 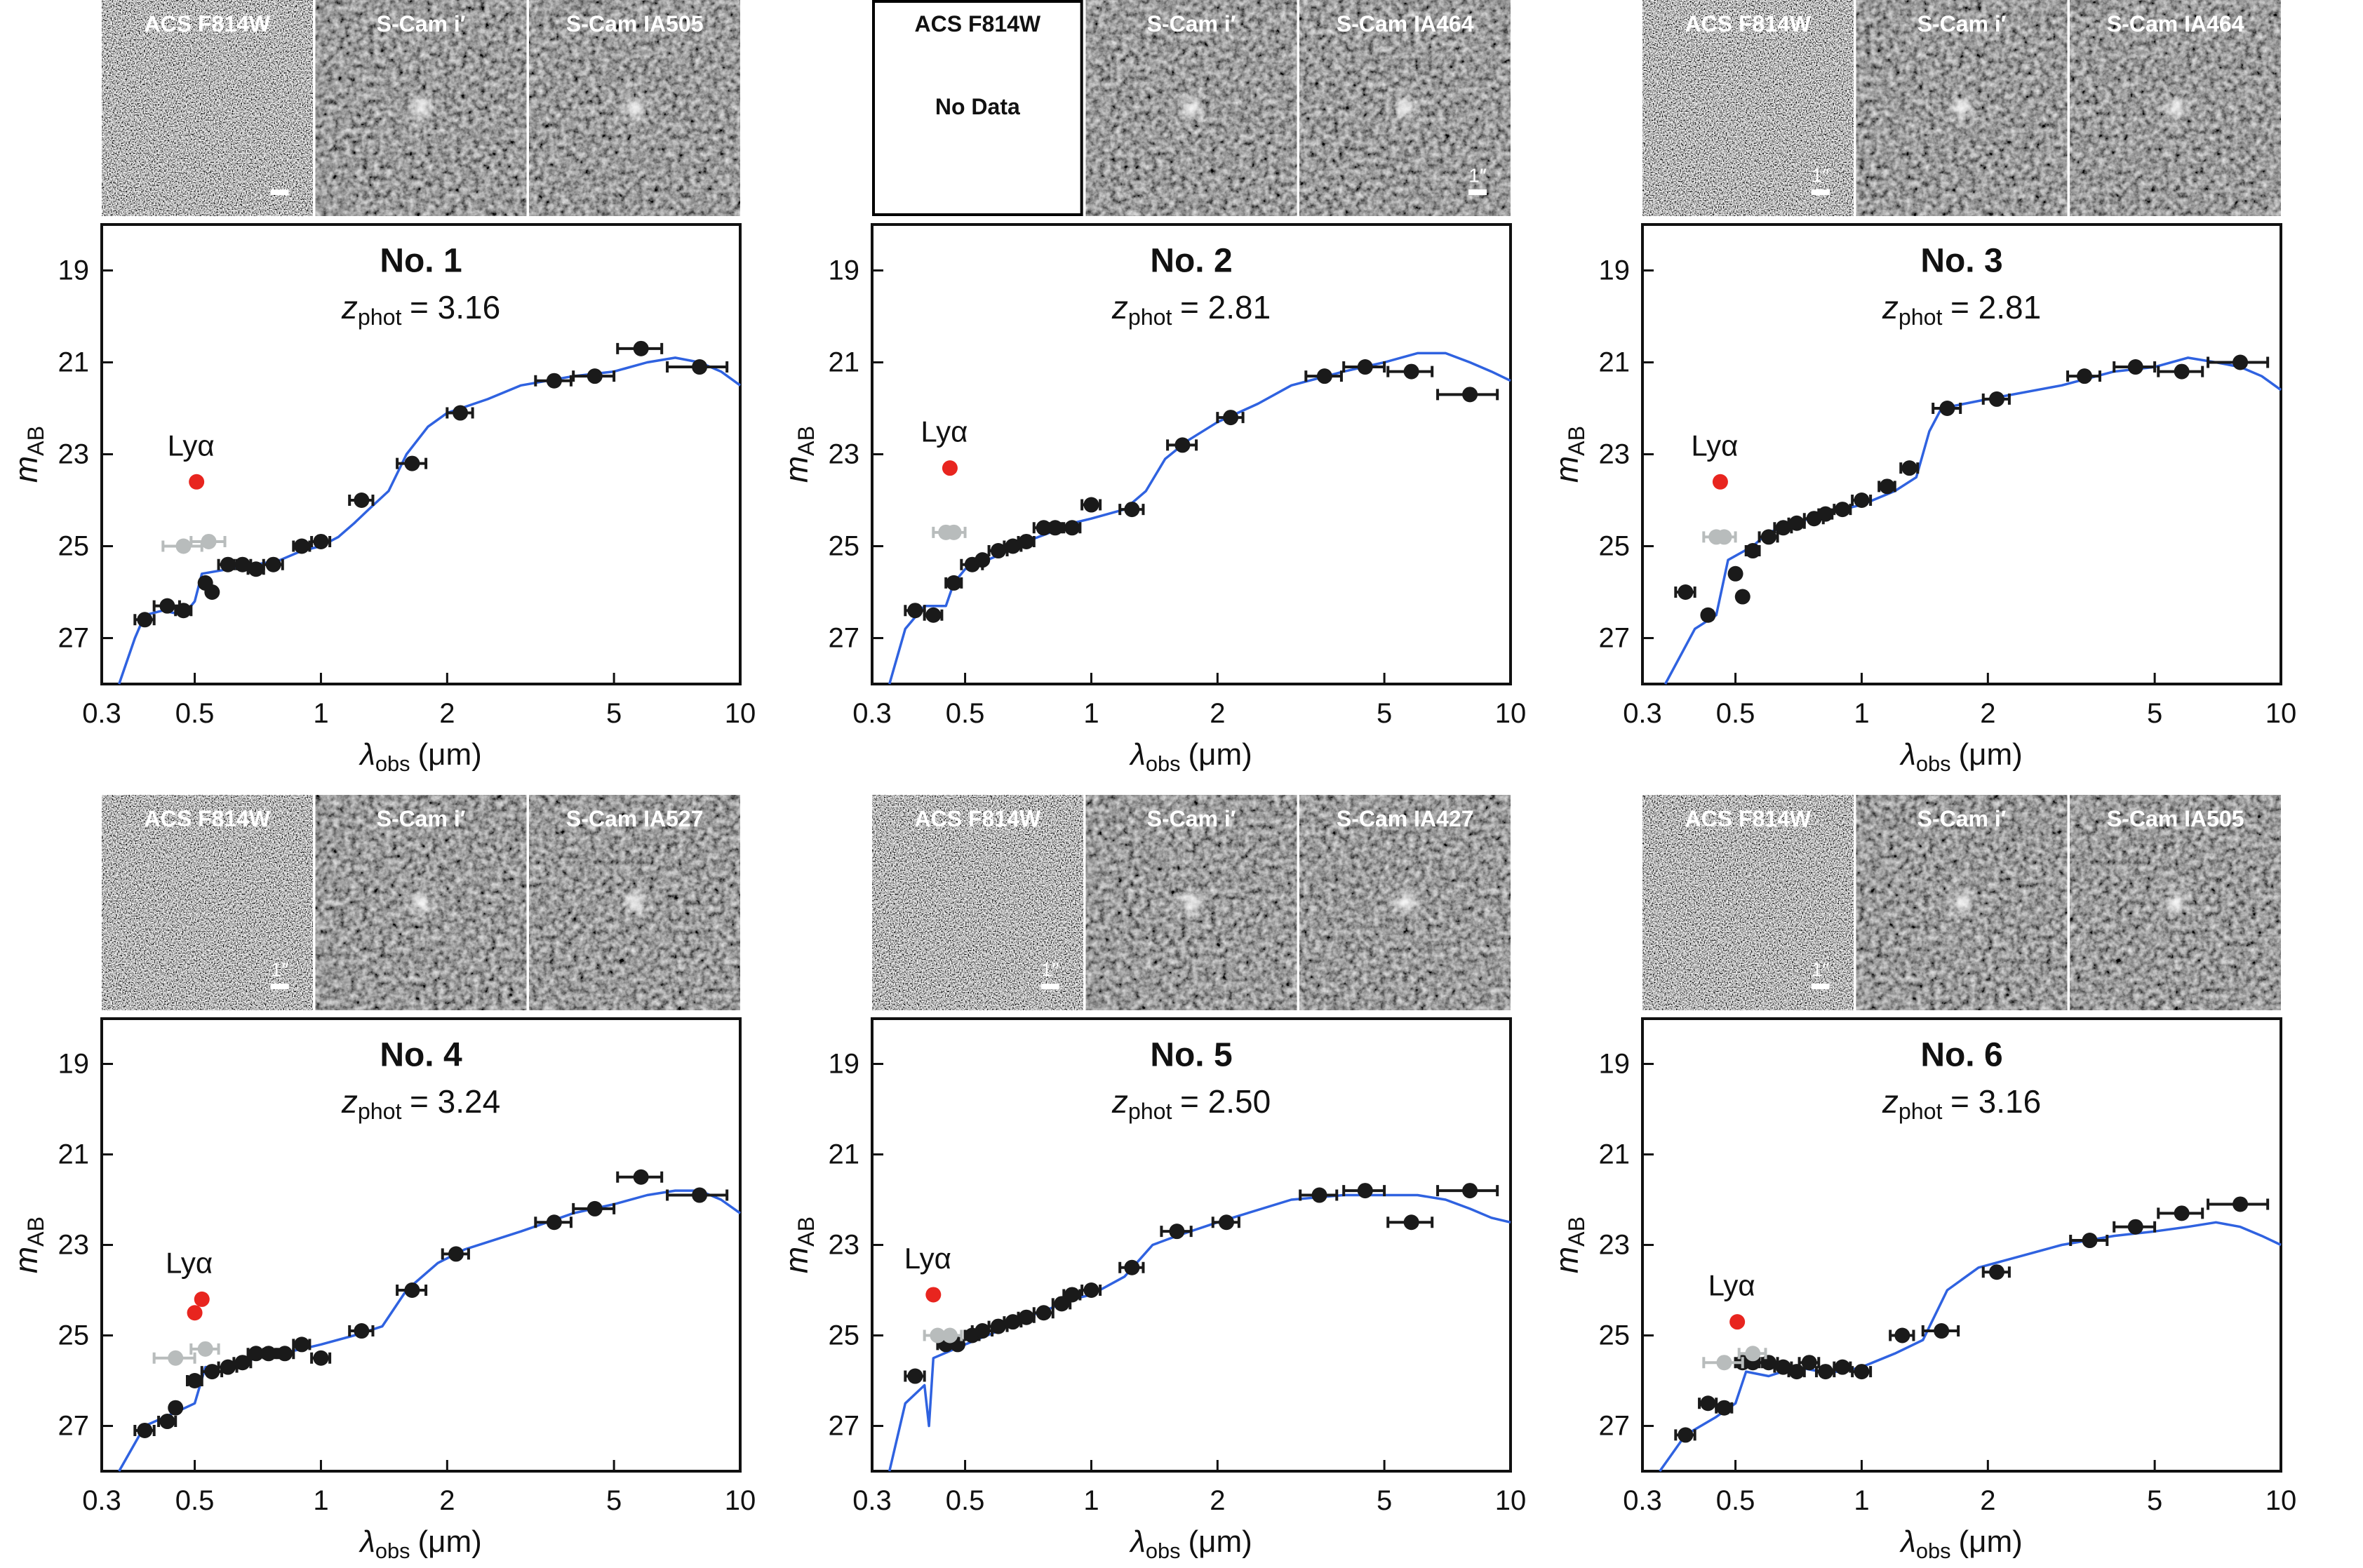 What do you see at coordinates (74, 1245) in the screenshot?
I see `y-tick-label: 23` at bounding box center [74, 1245].